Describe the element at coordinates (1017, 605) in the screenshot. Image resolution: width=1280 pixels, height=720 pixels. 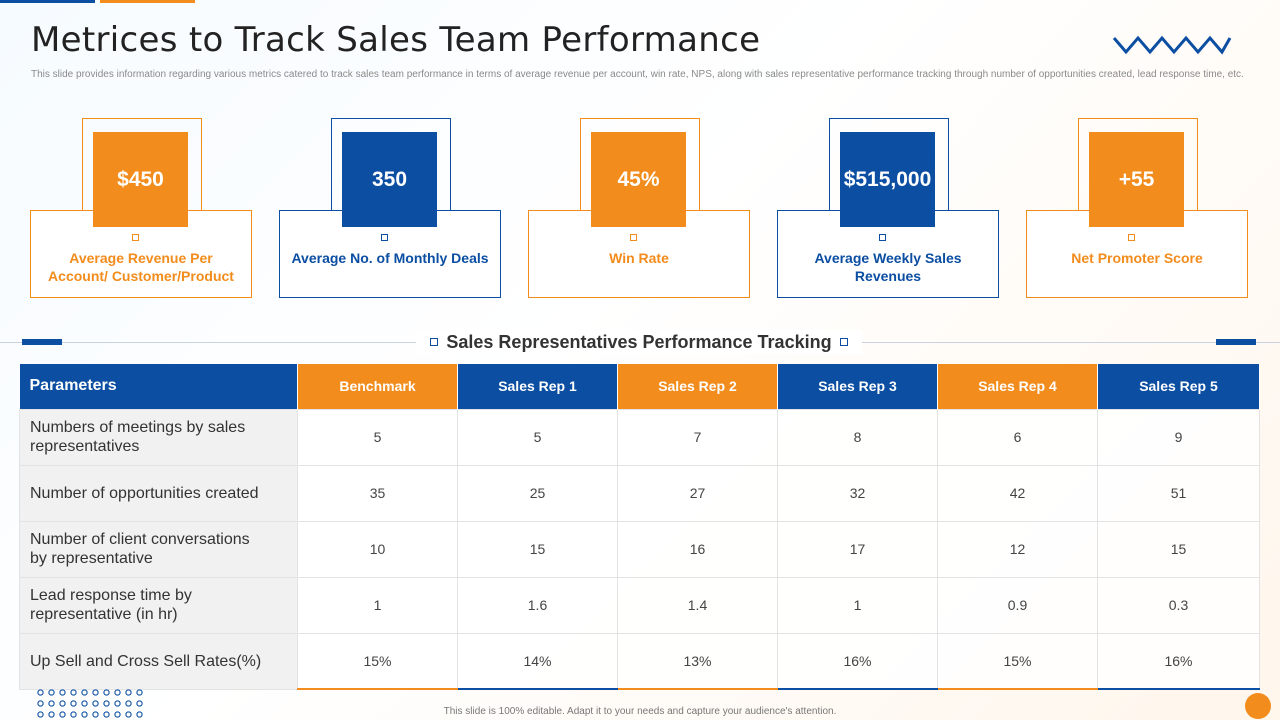
I see `table-cell: 0.9` at that location.